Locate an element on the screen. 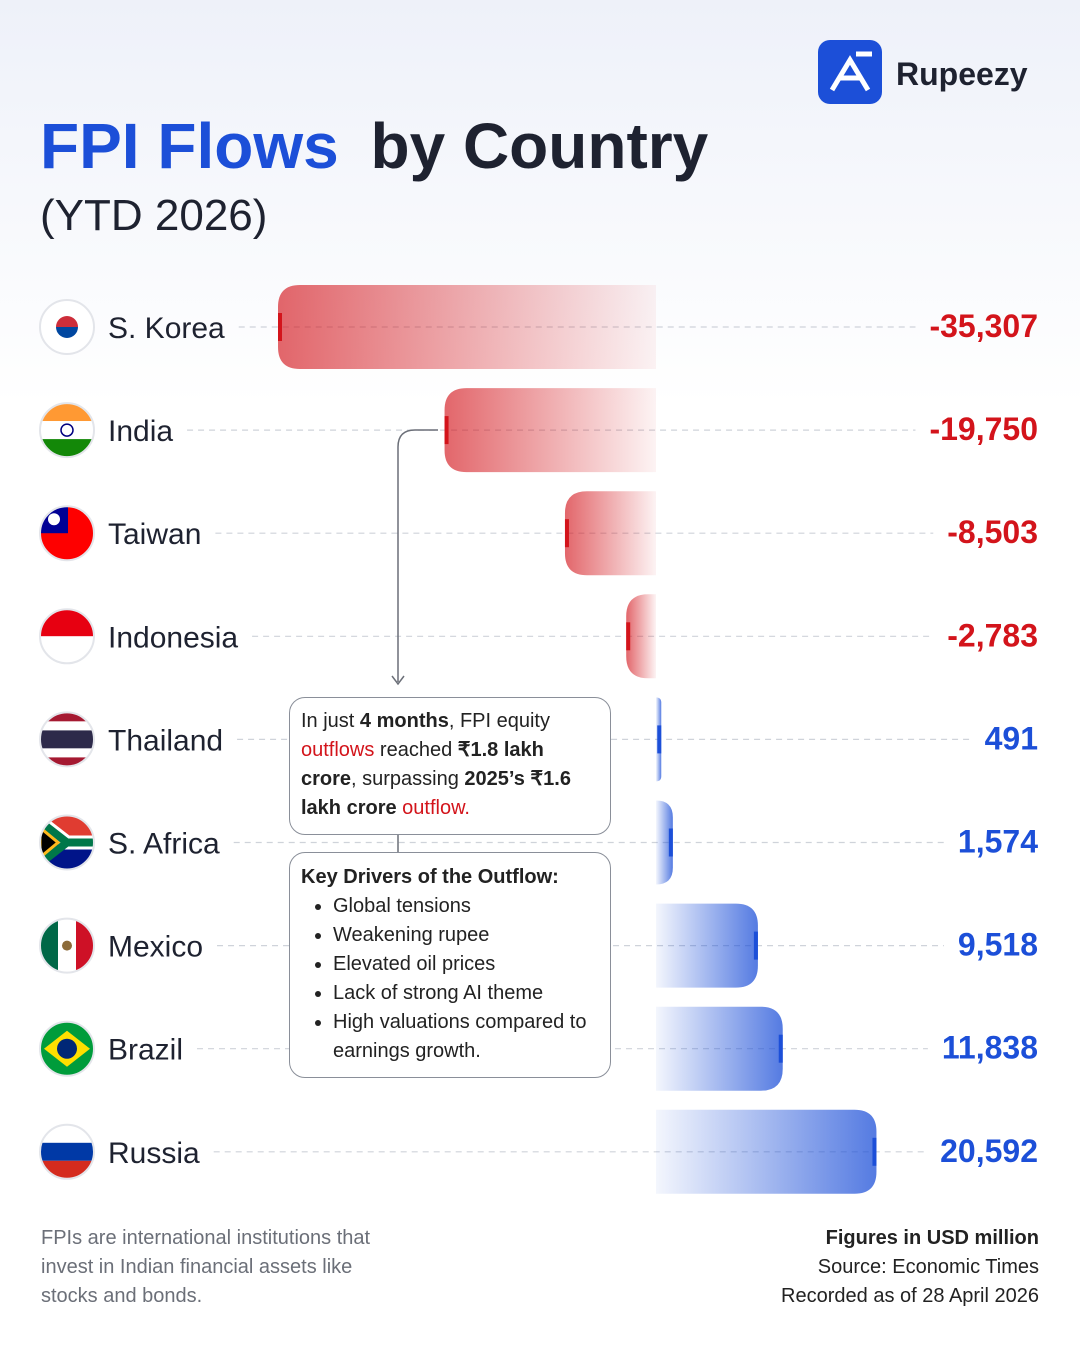 The width and height of the screenshot is (1080, 1350). value-label: 491 is located at coordinates (1011, 738).